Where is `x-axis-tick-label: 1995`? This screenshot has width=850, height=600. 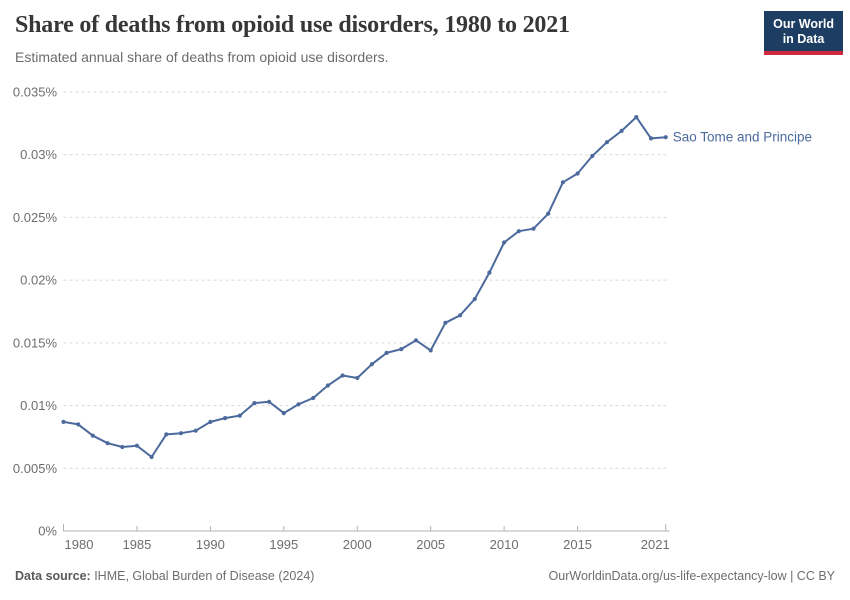
x-axis-tick-label: 1995 is located at coordinates (283, 544).